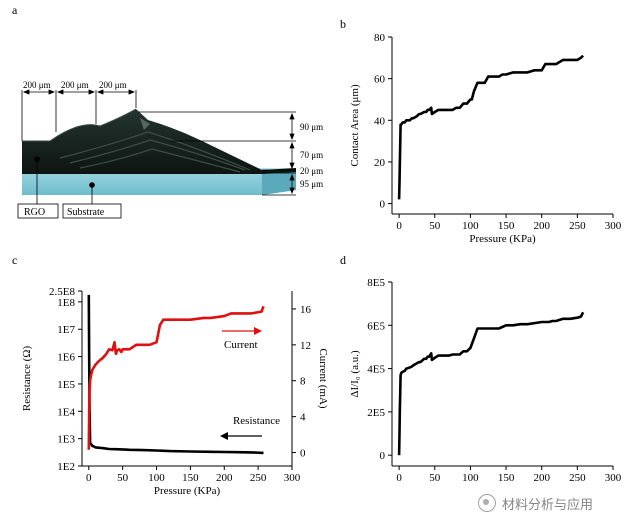 The height and width of the screenshot is (526, 633). What do you see at coordinates (224, 436) in the screenshot?
I see `resistance-arrowhead` at bounding box center [224, 436].